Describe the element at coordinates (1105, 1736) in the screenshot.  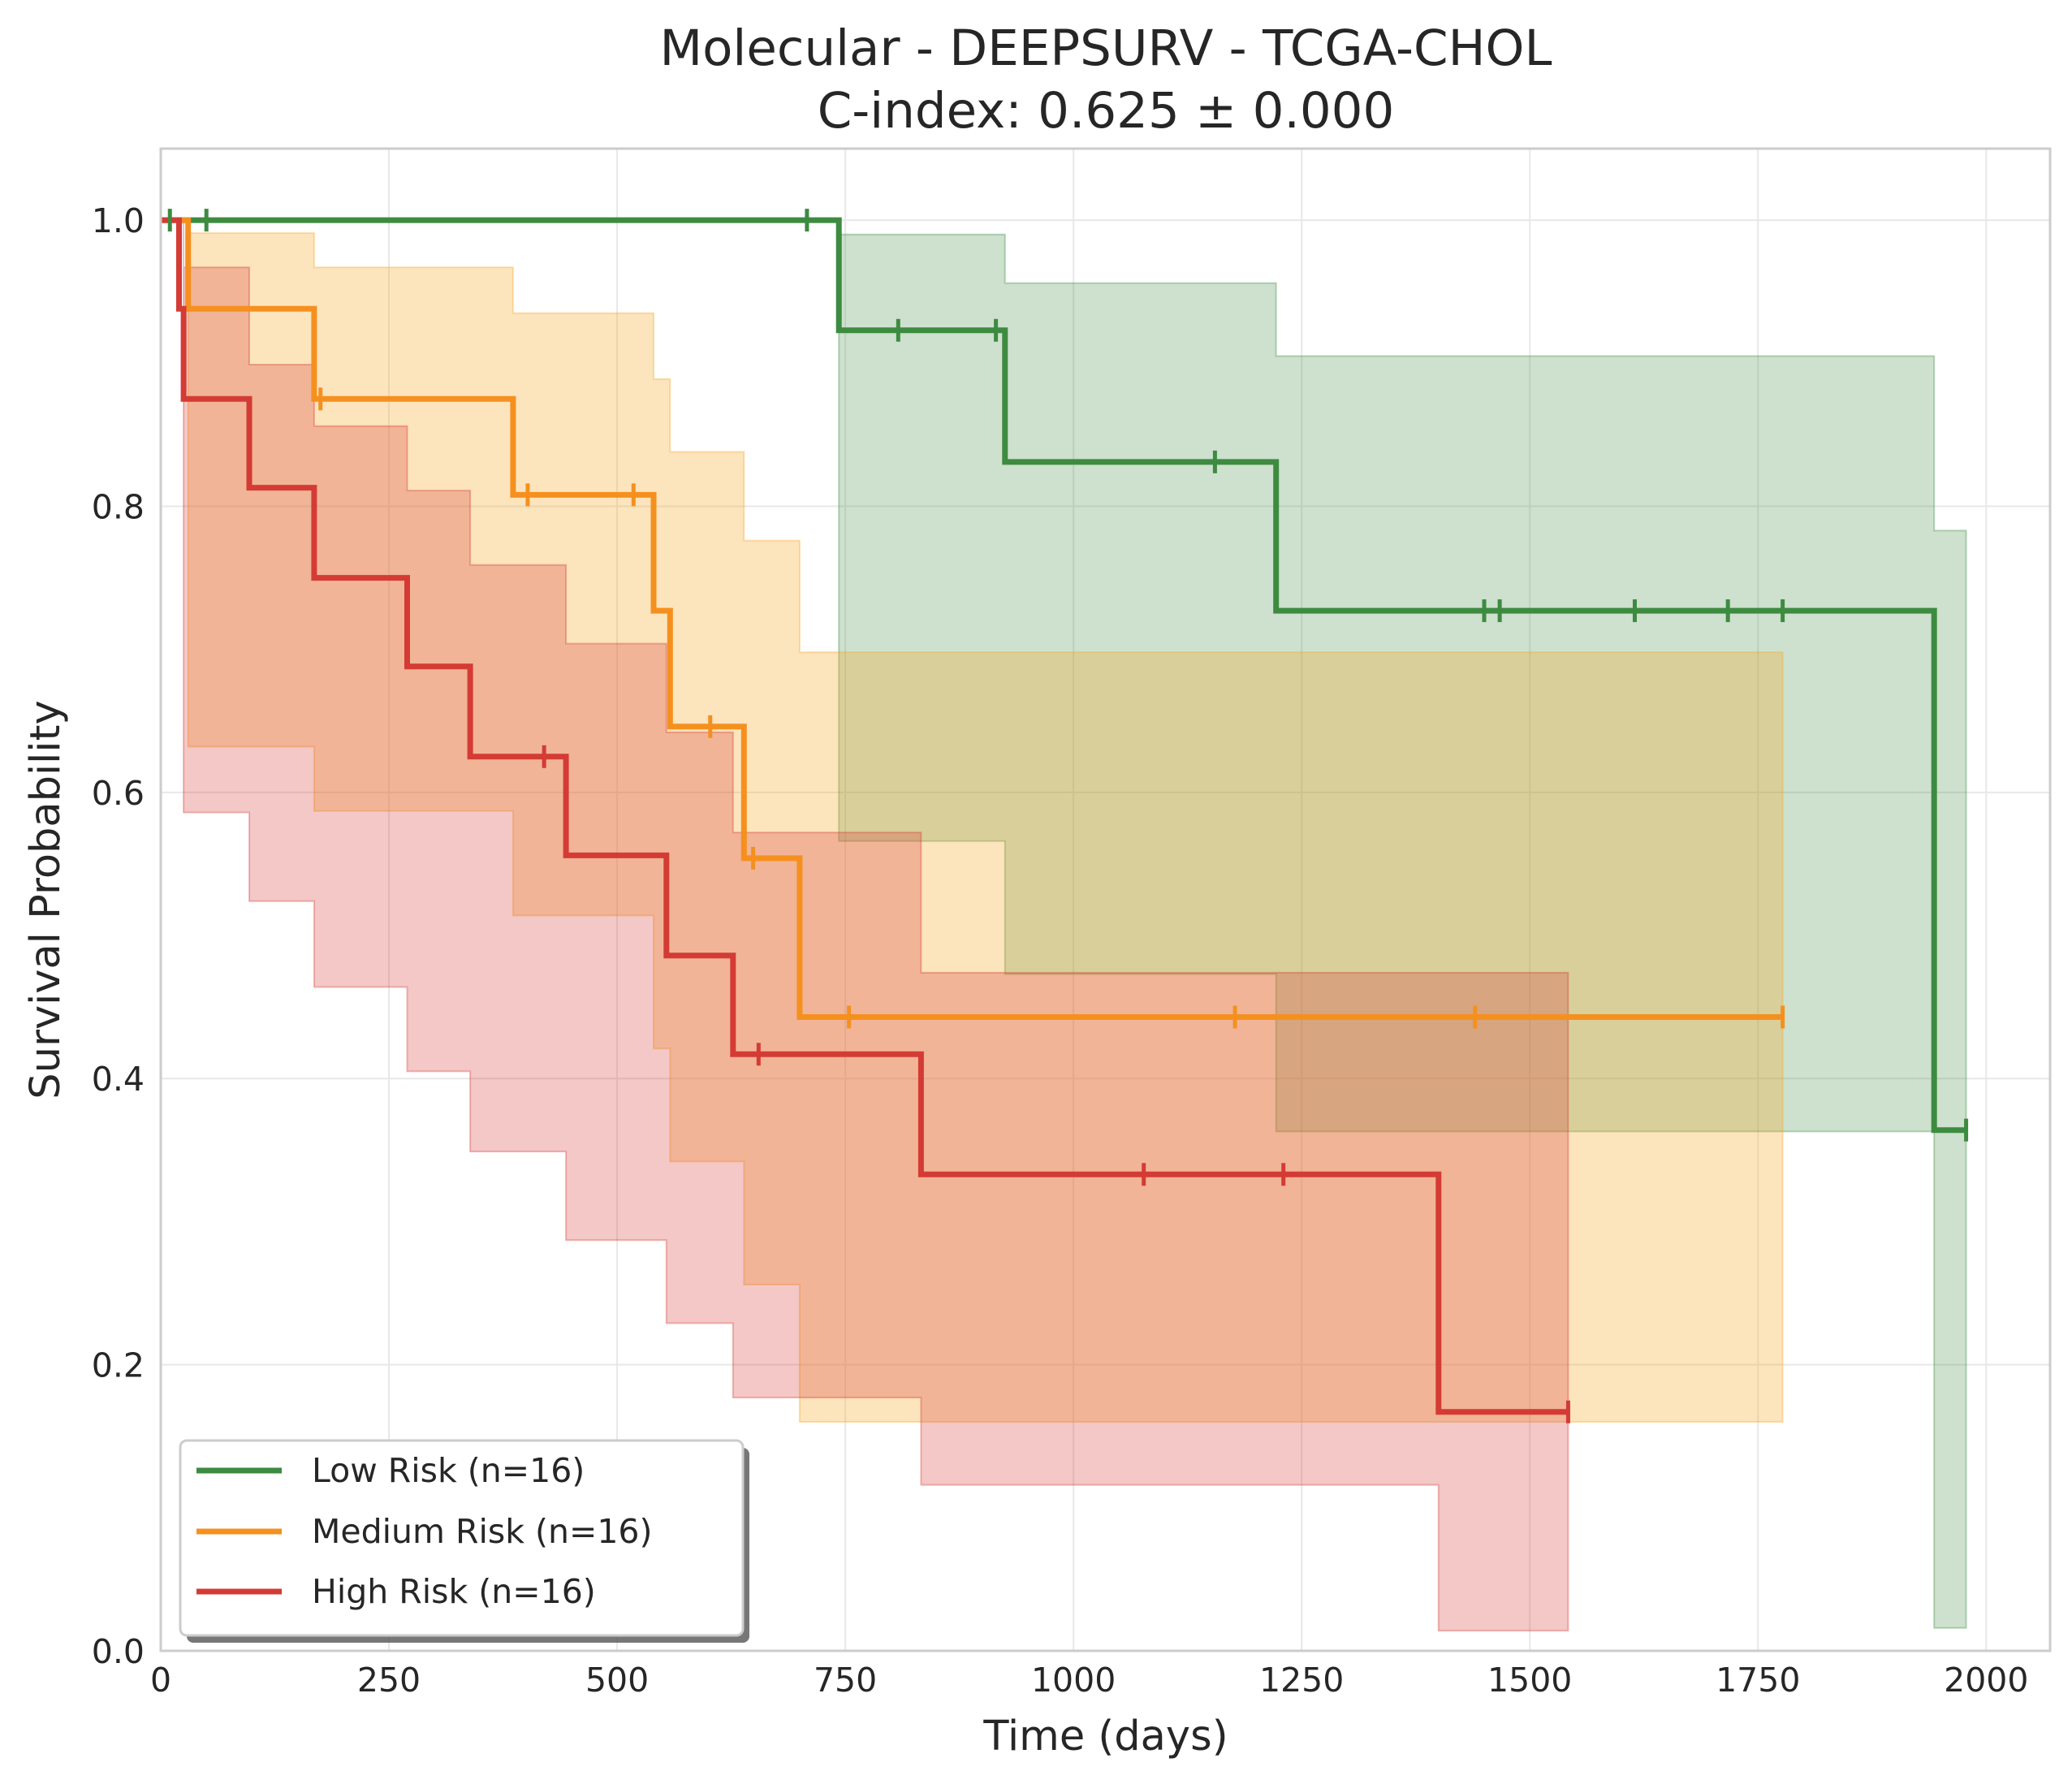
I see `x-axis-label: Time (days)` at that location.